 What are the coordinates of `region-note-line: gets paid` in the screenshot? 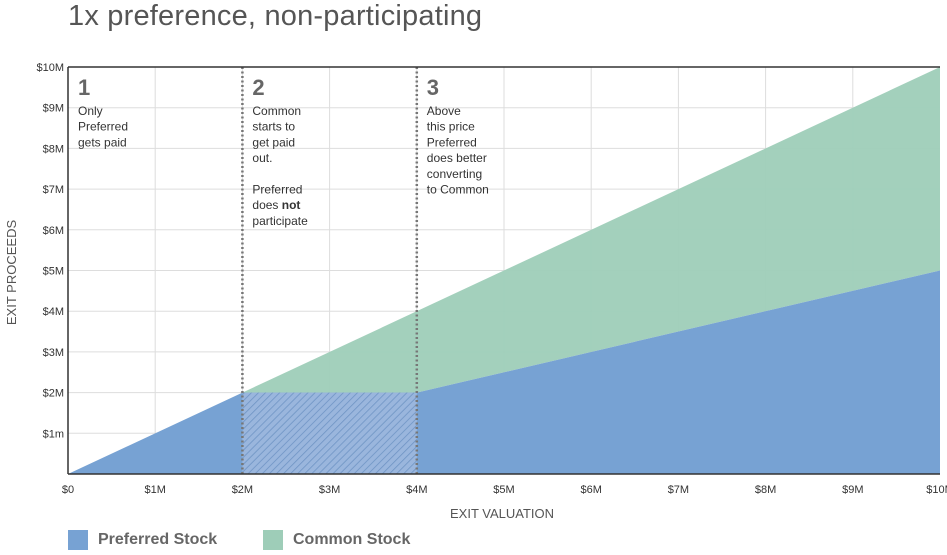 It's located at (102, 142).